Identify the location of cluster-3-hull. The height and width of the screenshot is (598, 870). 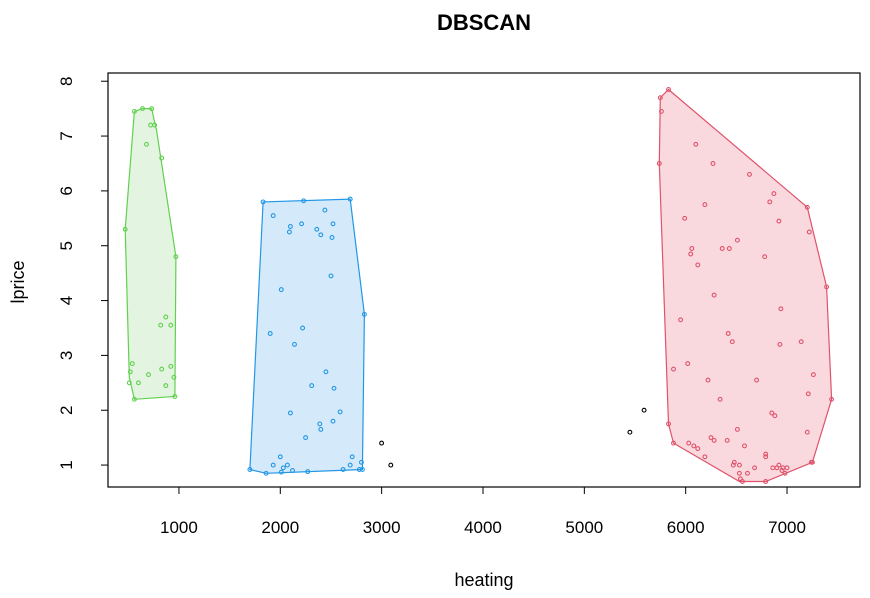
(745, 285).